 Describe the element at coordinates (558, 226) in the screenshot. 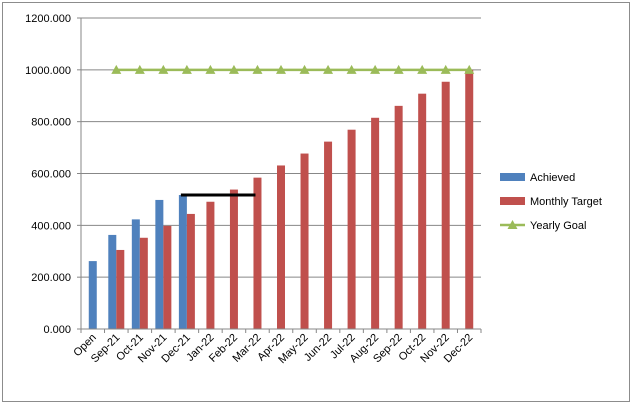

I see `legend-label: Yearly Goal` at that location.